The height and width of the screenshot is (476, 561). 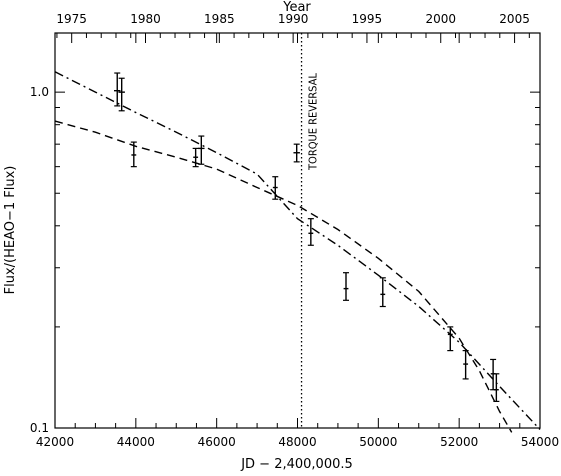 I want to click on year-tick-label: 1975, so click(x=71, y=19).